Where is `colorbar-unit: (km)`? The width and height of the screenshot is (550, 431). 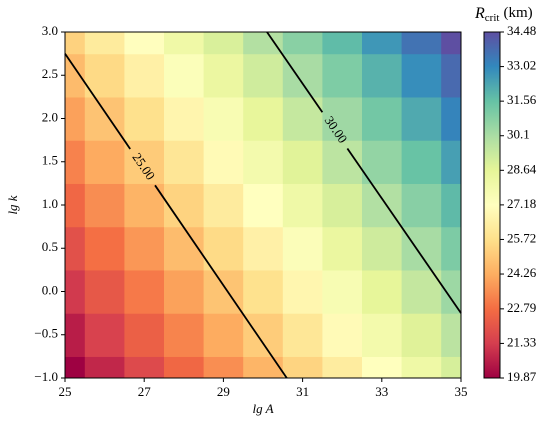
colorbar-unit: (km) is located at coordinates (517, 13).